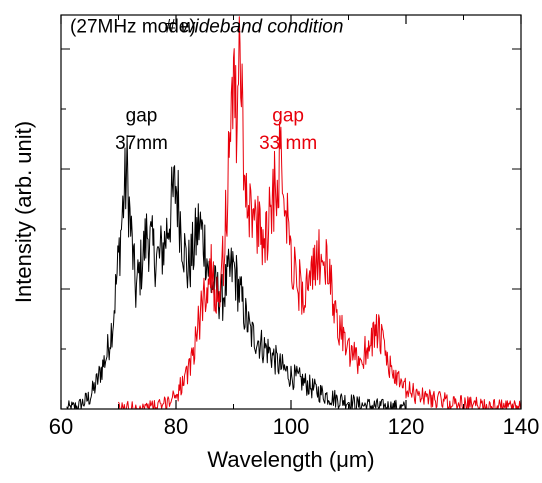 The width and height of the screenshot is (542, 483). What do you see at coordinates (254, 27) in the screenshot?
I see `annotation-2: # wideband condition` at bounding box center [254, 27].